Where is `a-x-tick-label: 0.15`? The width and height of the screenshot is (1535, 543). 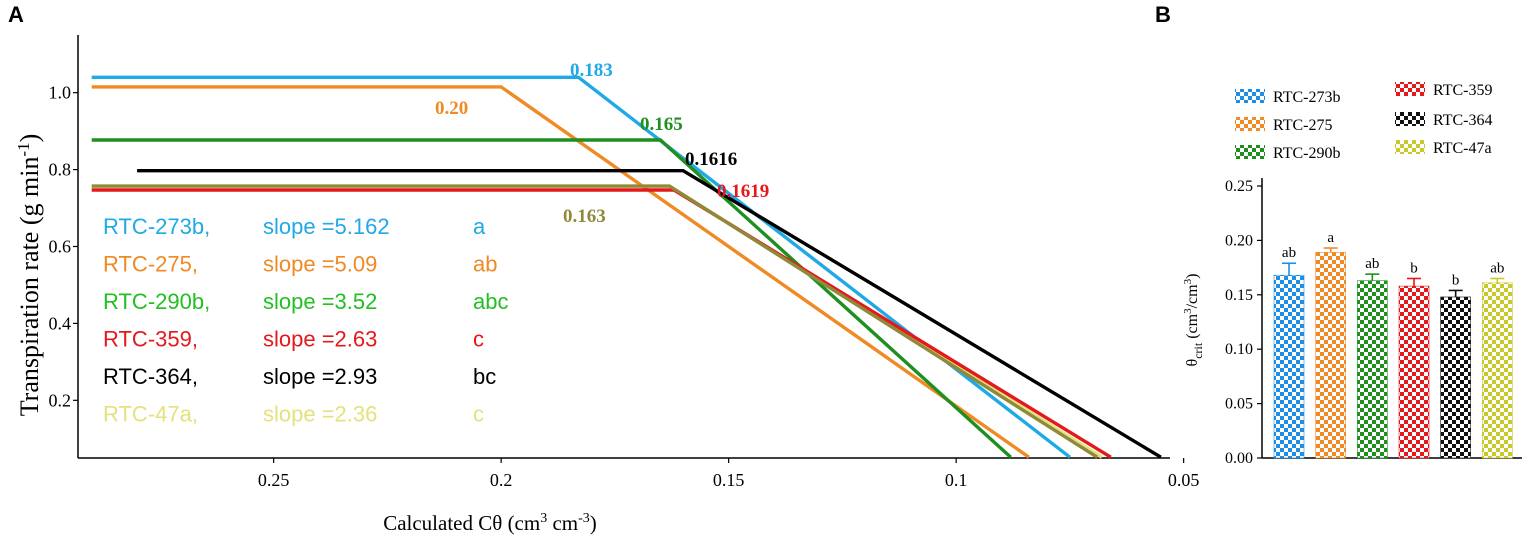
a-x-tick-label: 0.15 is located at coordinates (729, 480).